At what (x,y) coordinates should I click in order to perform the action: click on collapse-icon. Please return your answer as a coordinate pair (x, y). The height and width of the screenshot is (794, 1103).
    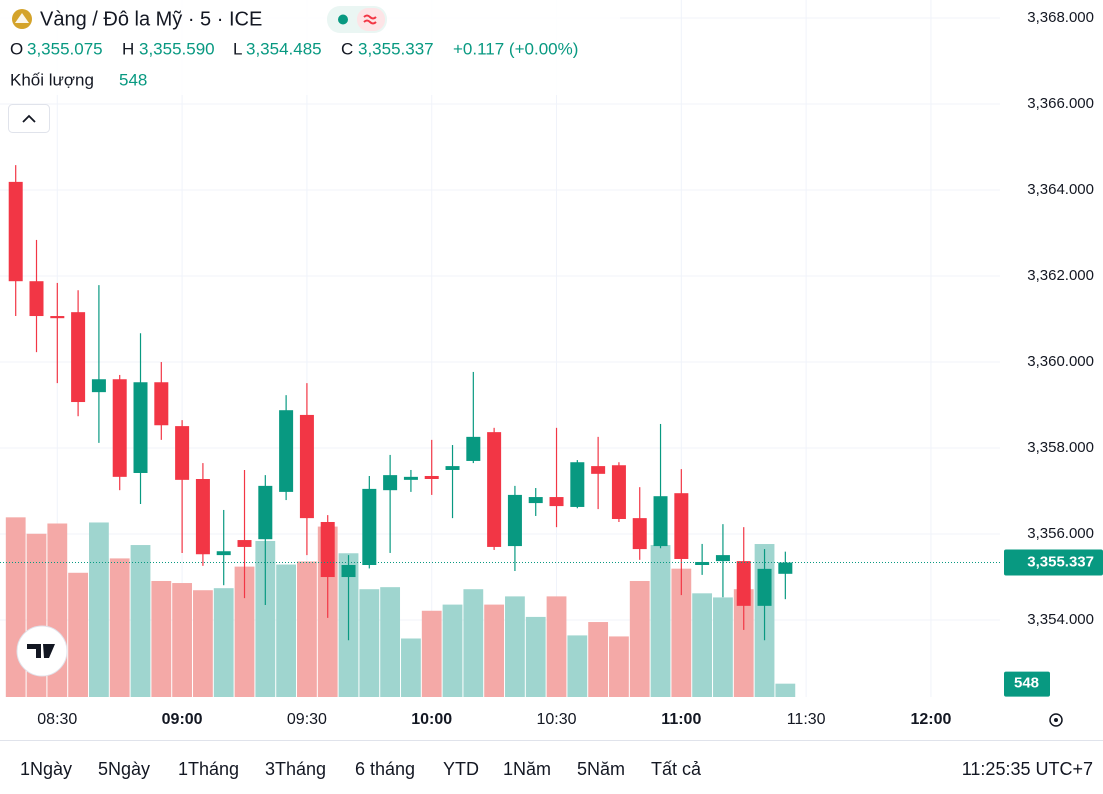
    Looking at the image, I should click on (29, 118).